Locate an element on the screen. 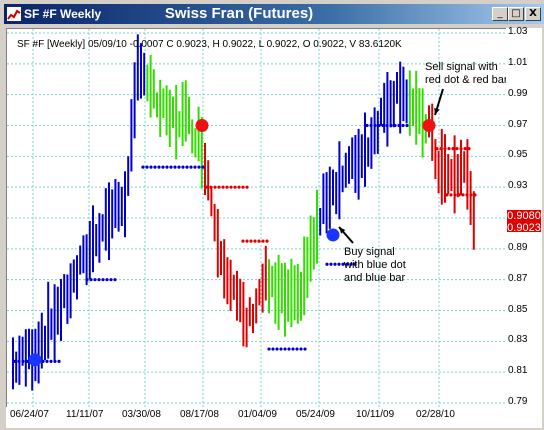  x-tick-label: 06/24/07 is located at coordinates (29, 414).